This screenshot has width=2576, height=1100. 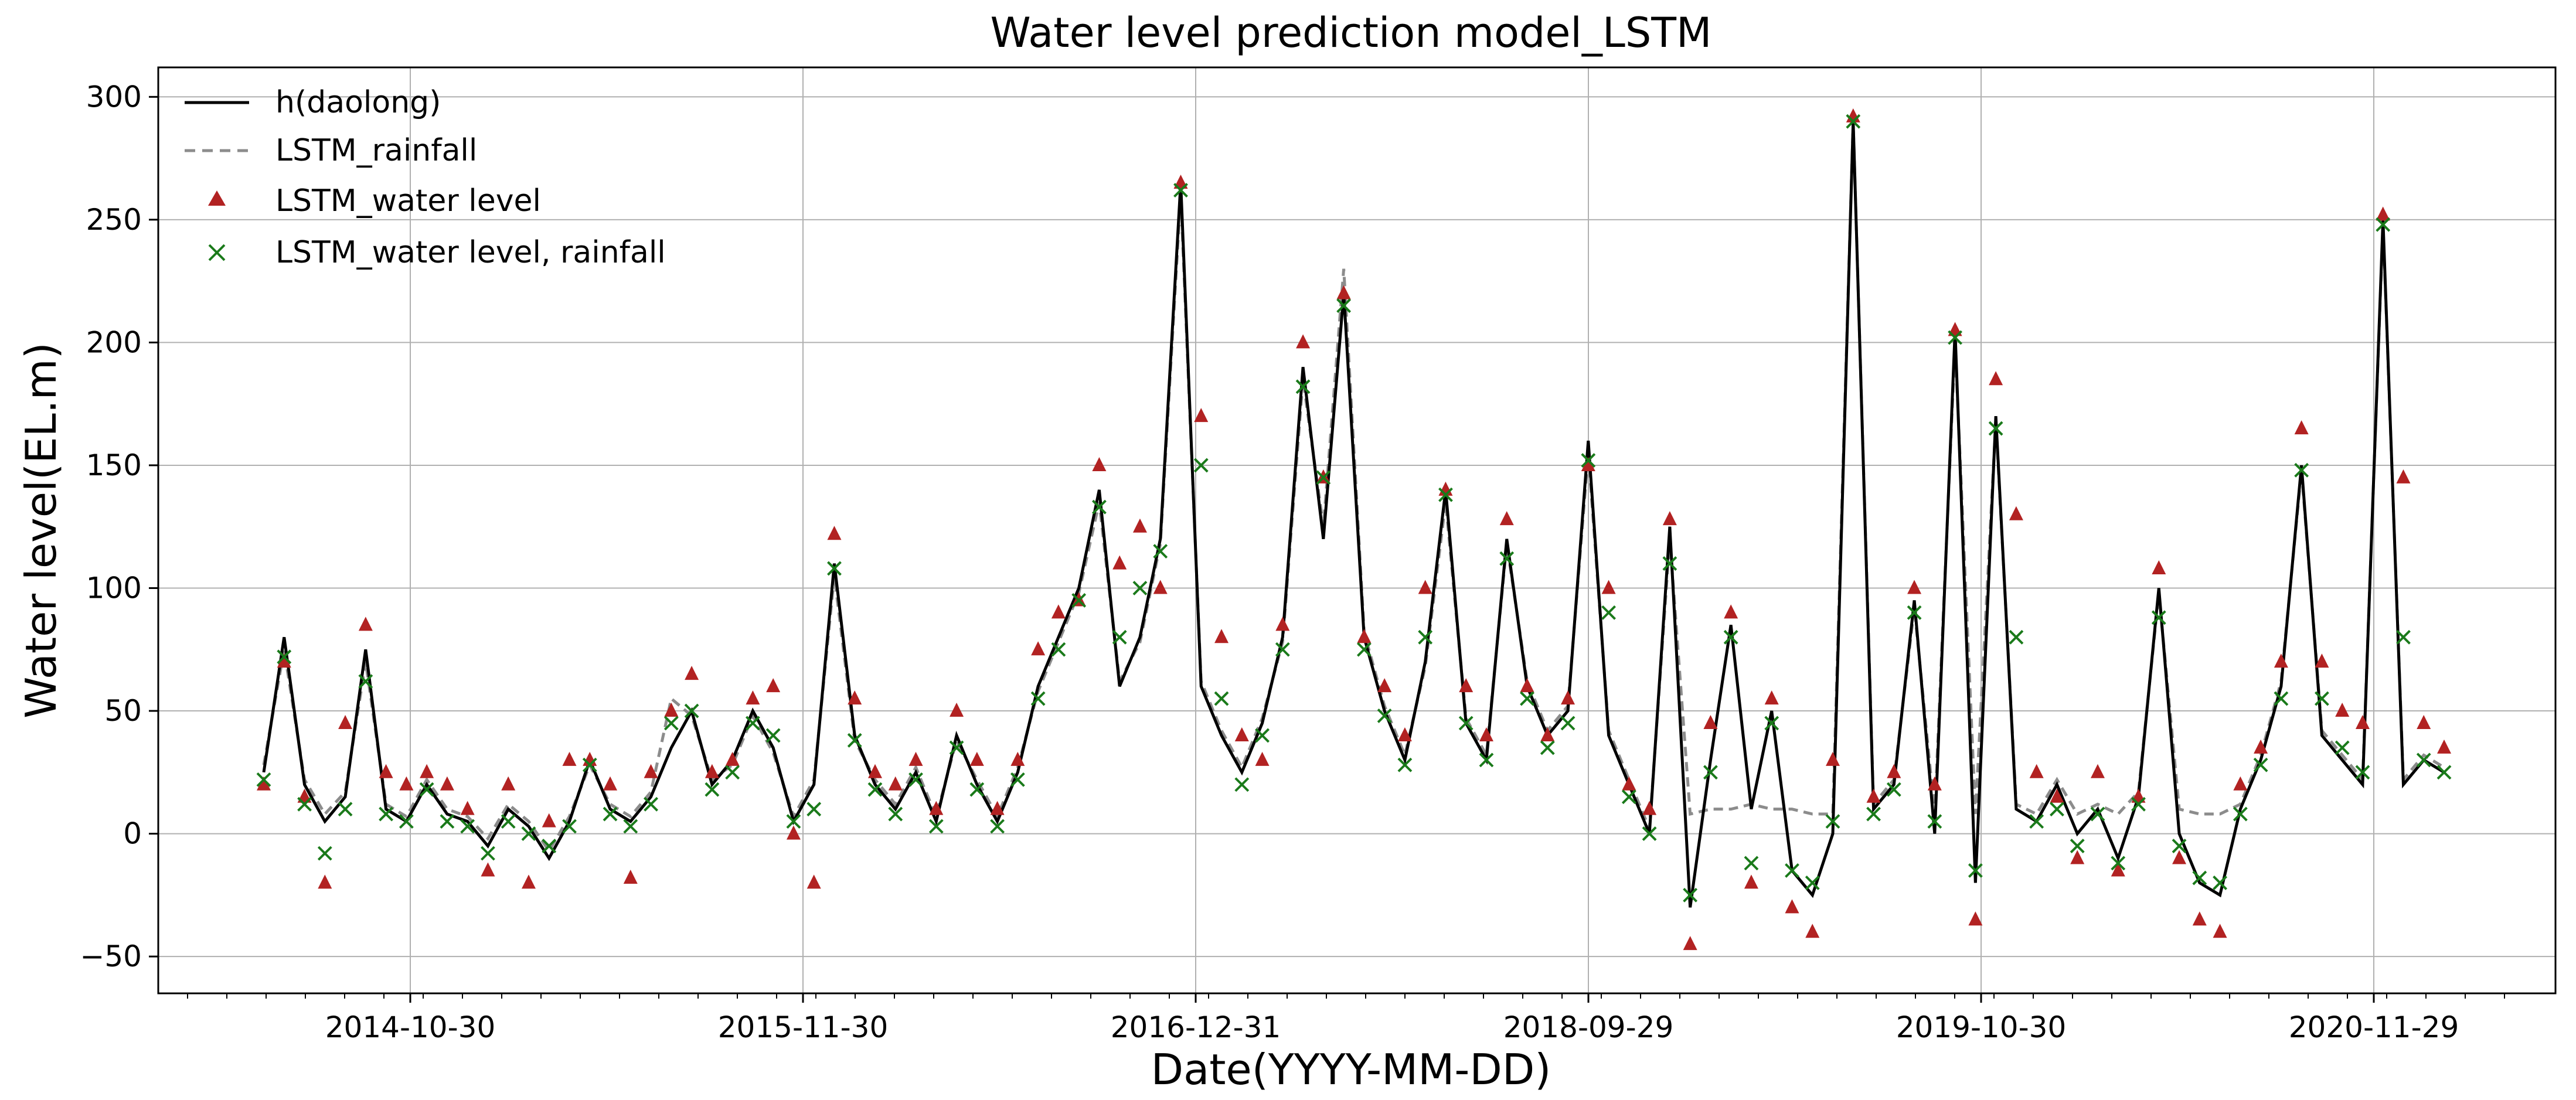 What do you see at coordinates (1981, 1027) in the screenshot?
I see `x-tick-label: 2019-10-30` at bounding box center [1981, 1027].